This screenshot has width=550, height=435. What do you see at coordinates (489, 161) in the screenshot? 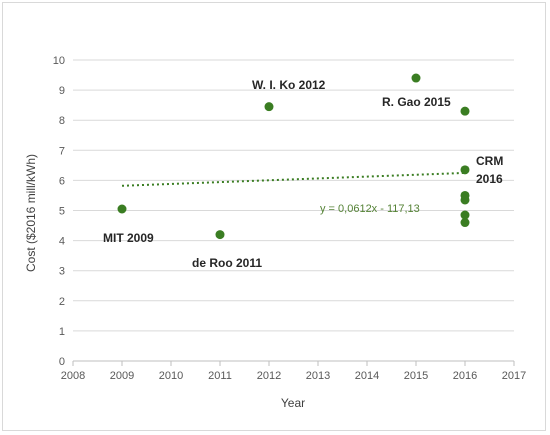
I see `point-annotation: CRM` at bounding box center [489, 161].